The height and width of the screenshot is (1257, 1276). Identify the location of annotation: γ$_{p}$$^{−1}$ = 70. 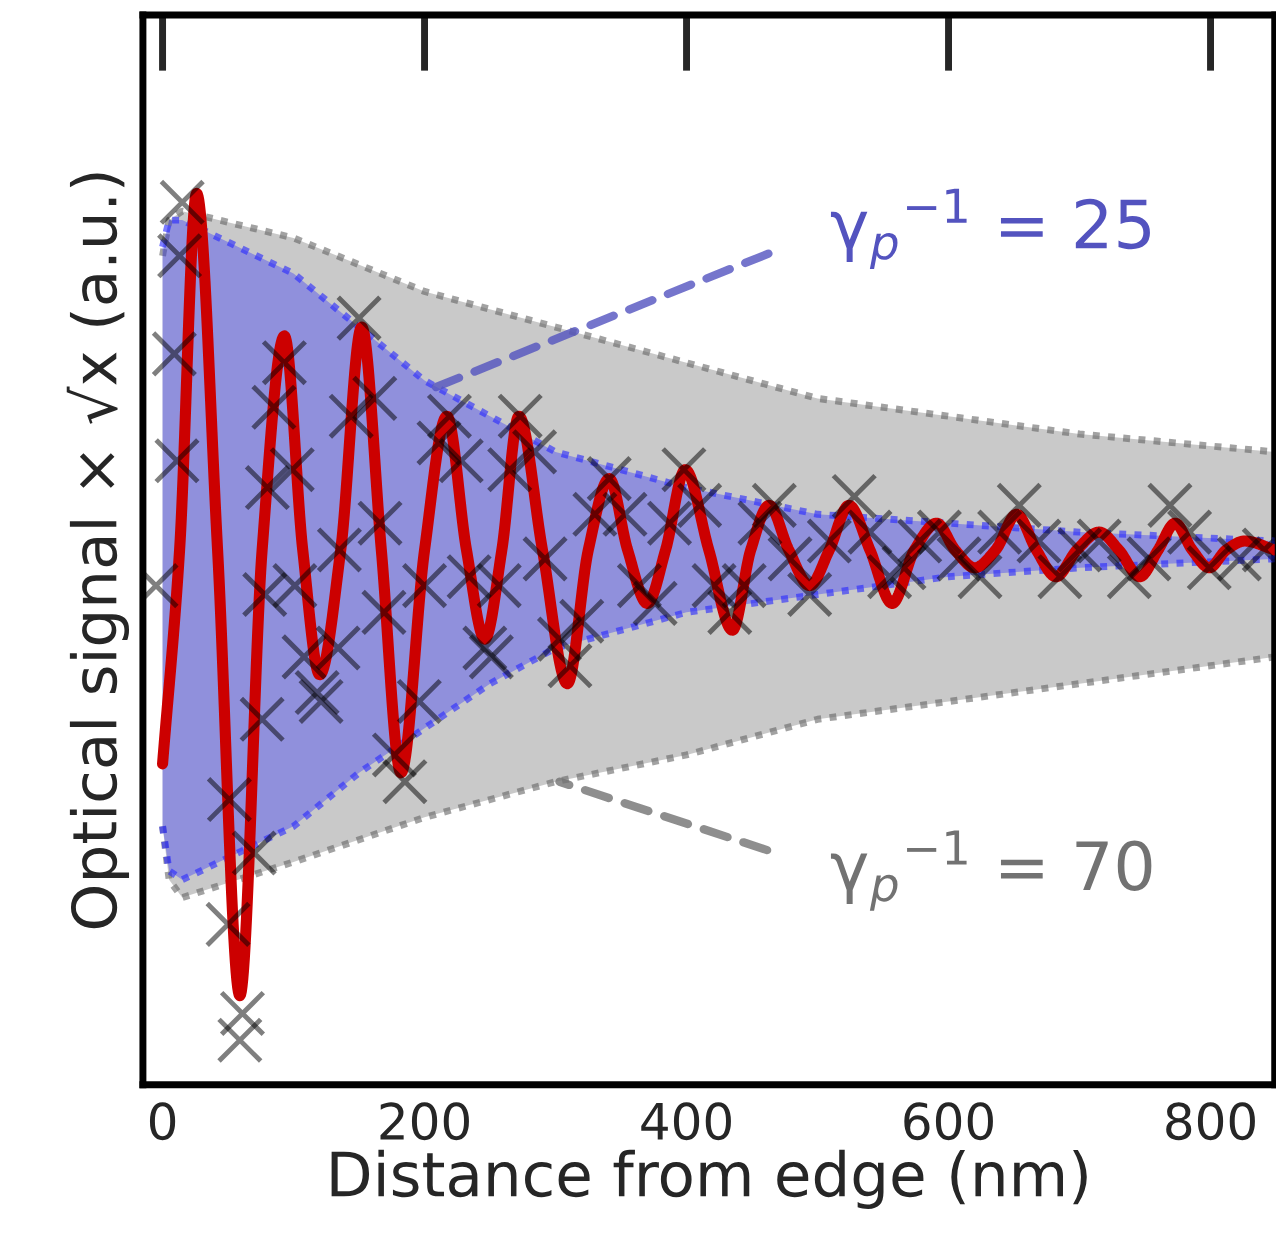
(991, 870).